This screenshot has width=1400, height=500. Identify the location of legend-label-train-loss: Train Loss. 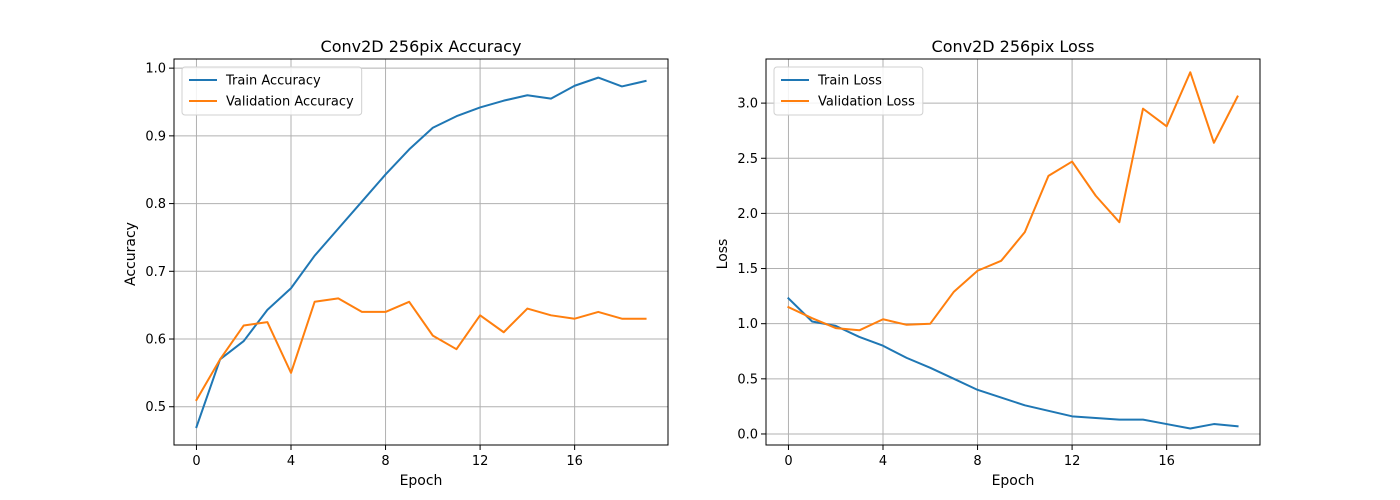
(849, 81).